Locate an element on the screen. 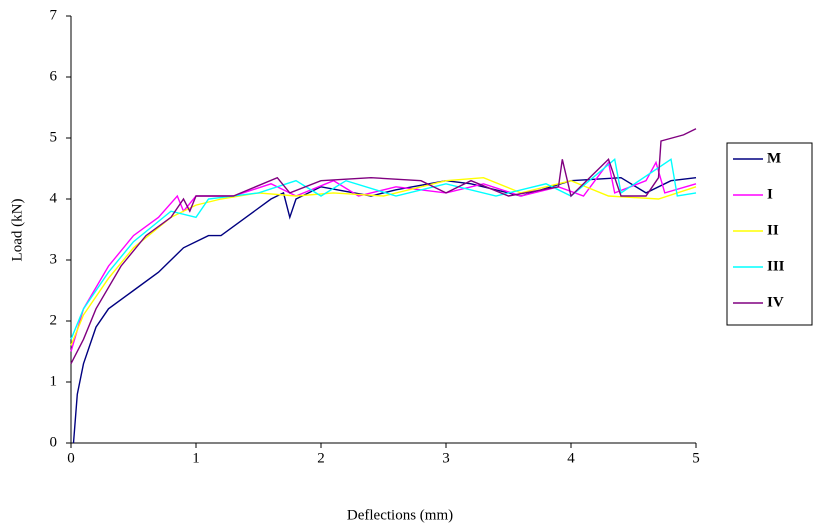  y-tick-label: 5 is located at coordinates (54, 137).